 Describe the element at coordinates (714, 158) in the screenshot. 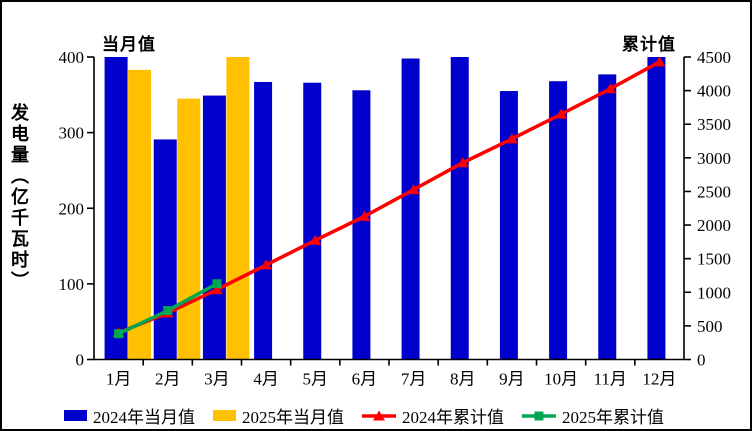

I see `right-axis-tick-label: 3000` at that location.